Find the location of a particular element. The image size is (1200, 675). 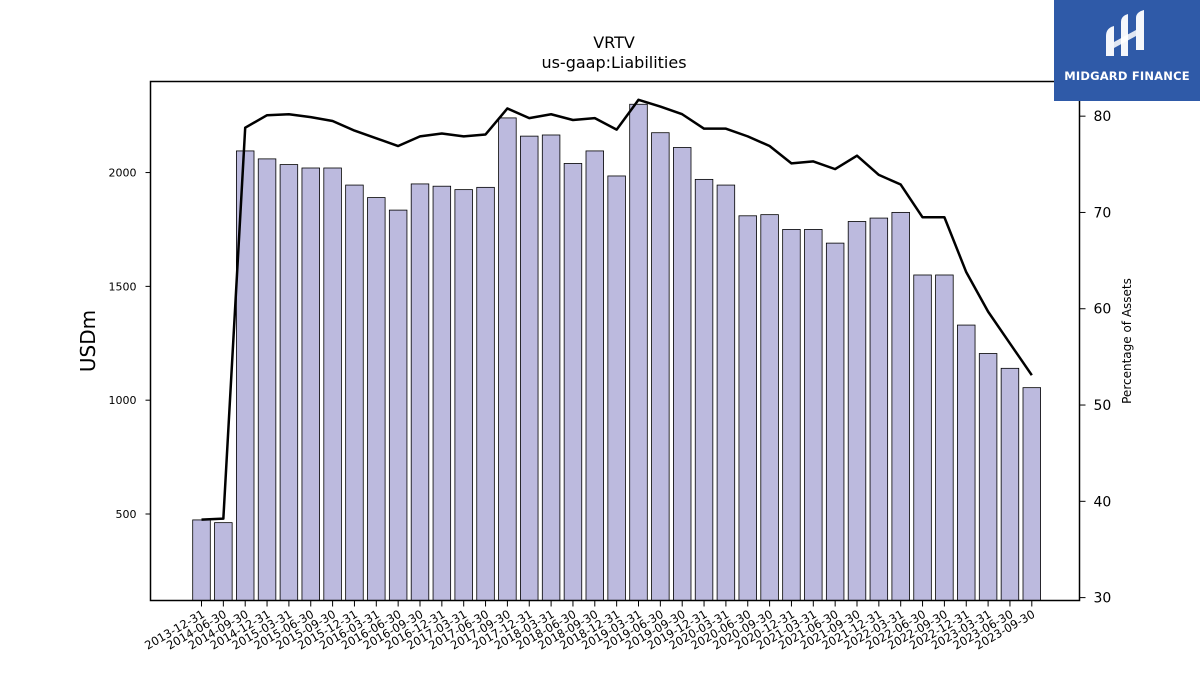

y-tick-label: 1500 is located at coordinates (123, 286).